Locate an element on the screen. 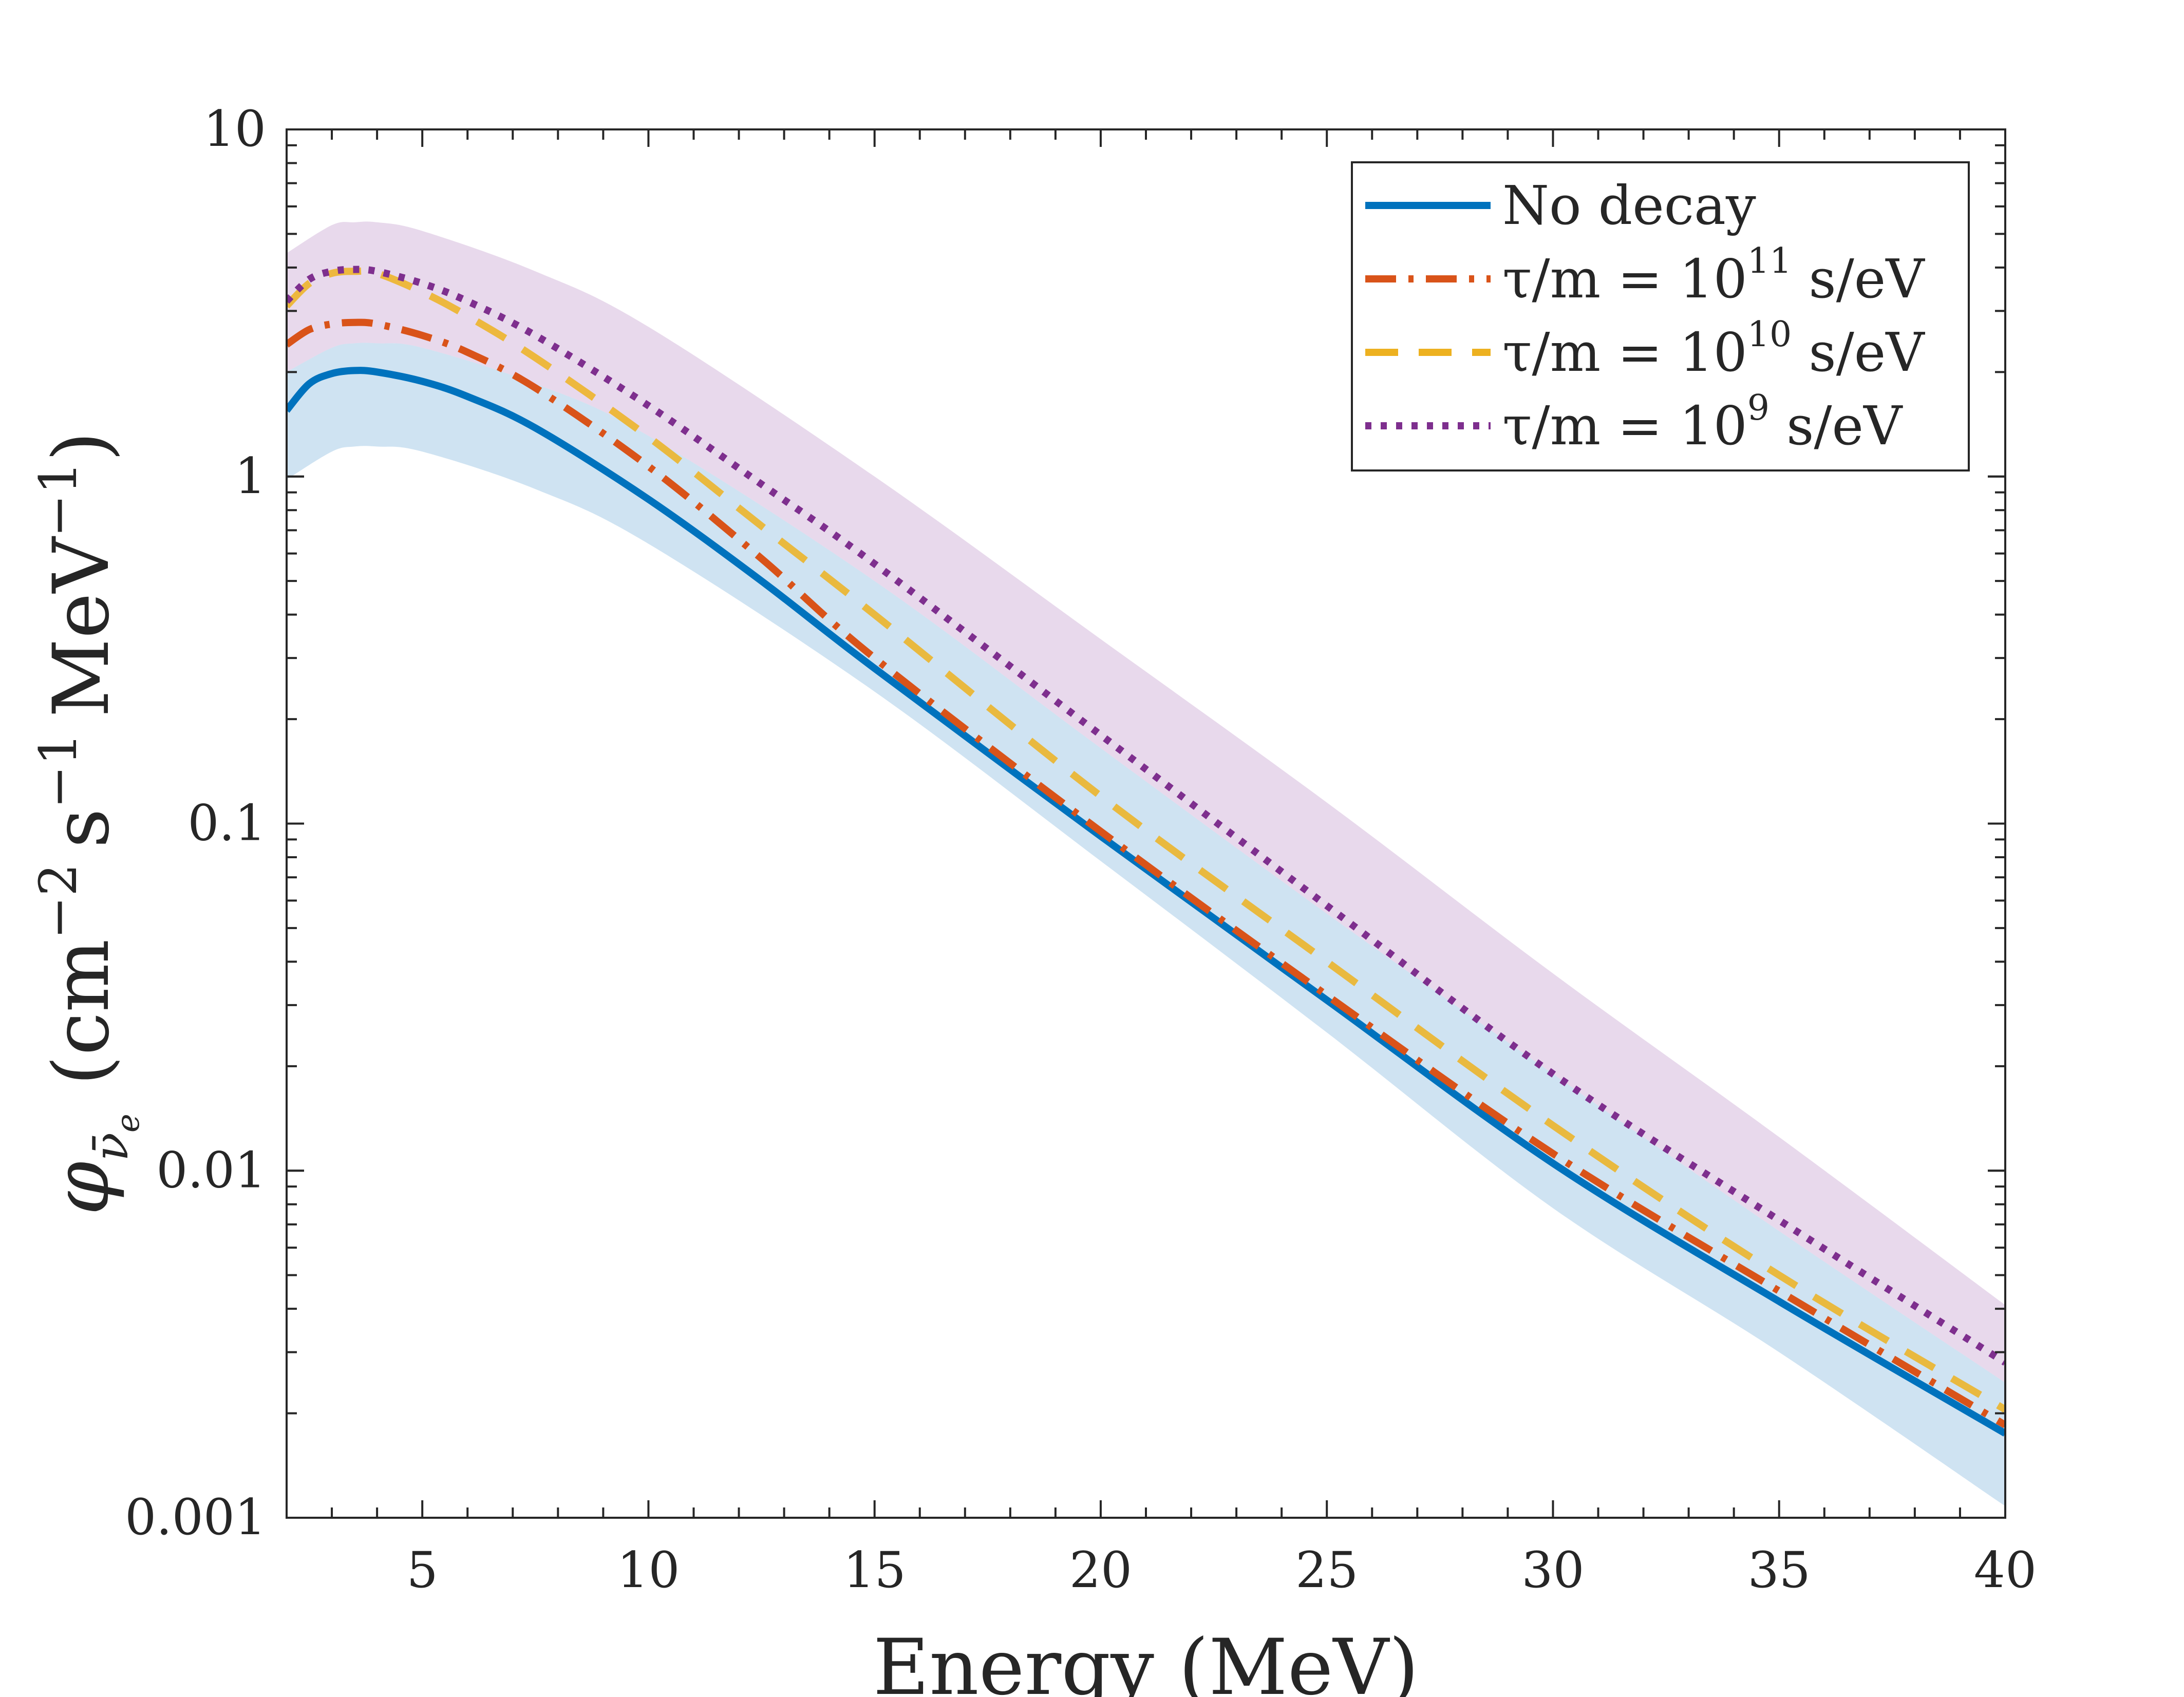 Image resolution: width=2184 pixels, height=1697 pixels. y-axis-title: φν̄e(cm−2s−1MeV−1) is located at coordinates (87, 823).